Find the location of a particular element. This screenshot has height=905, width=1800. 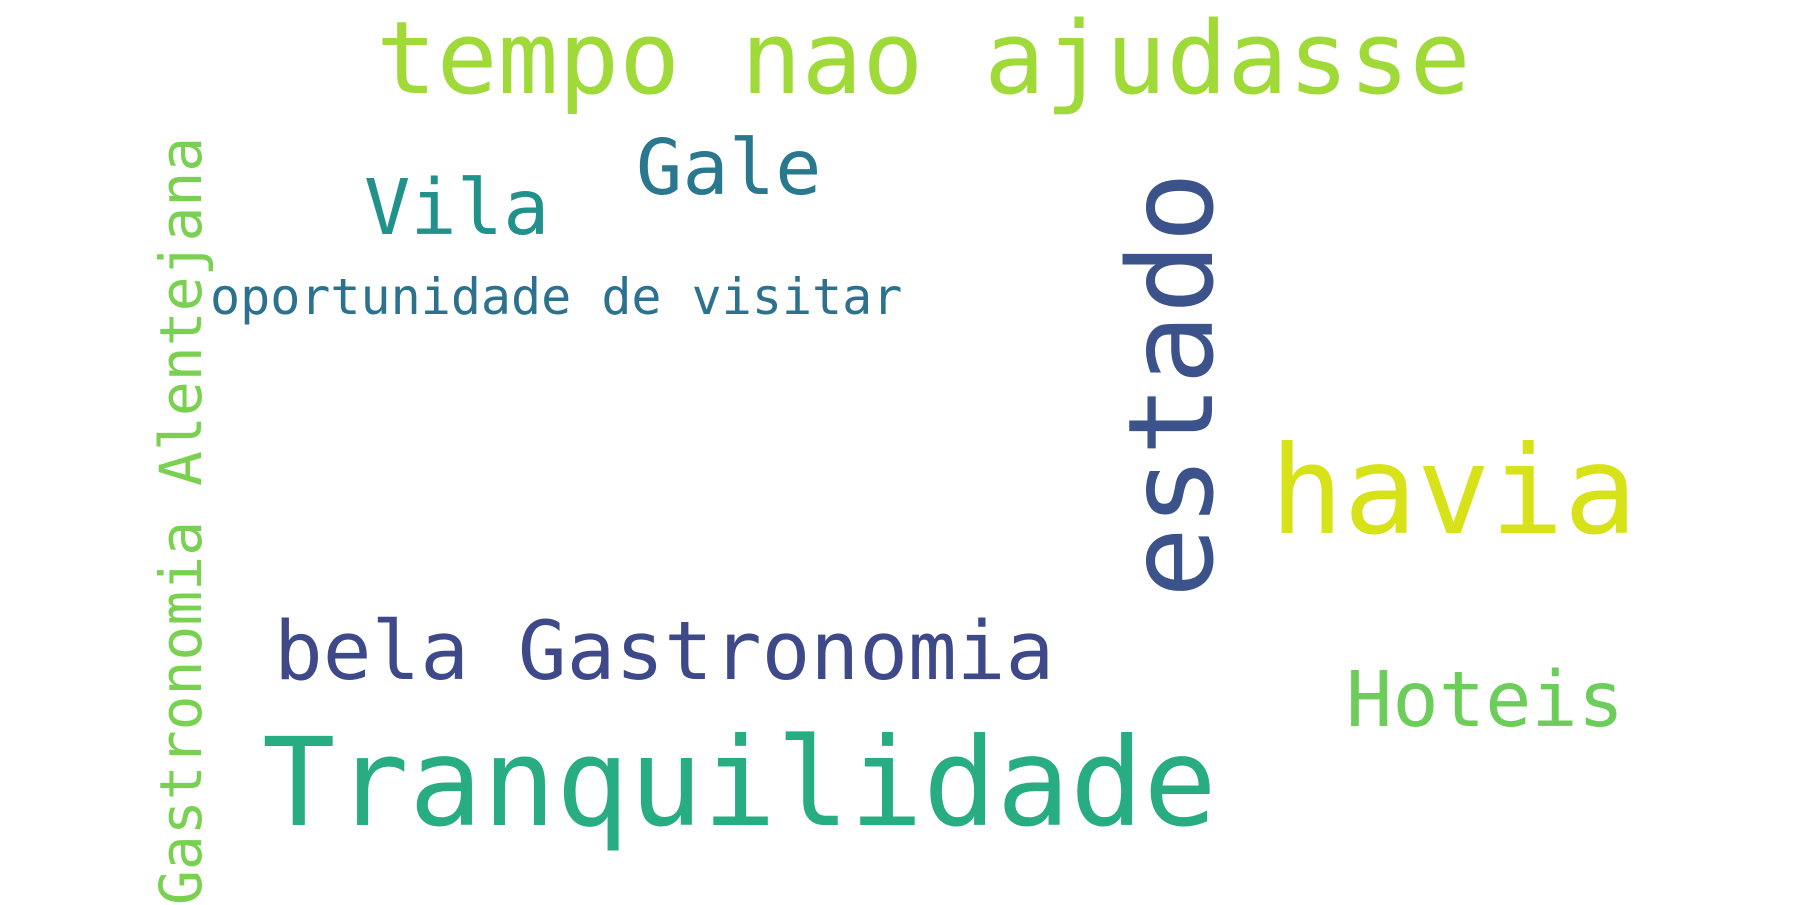

word-gastronomia-alentejana: Gastronomia Alentejana is located at coordinates (181, 520).